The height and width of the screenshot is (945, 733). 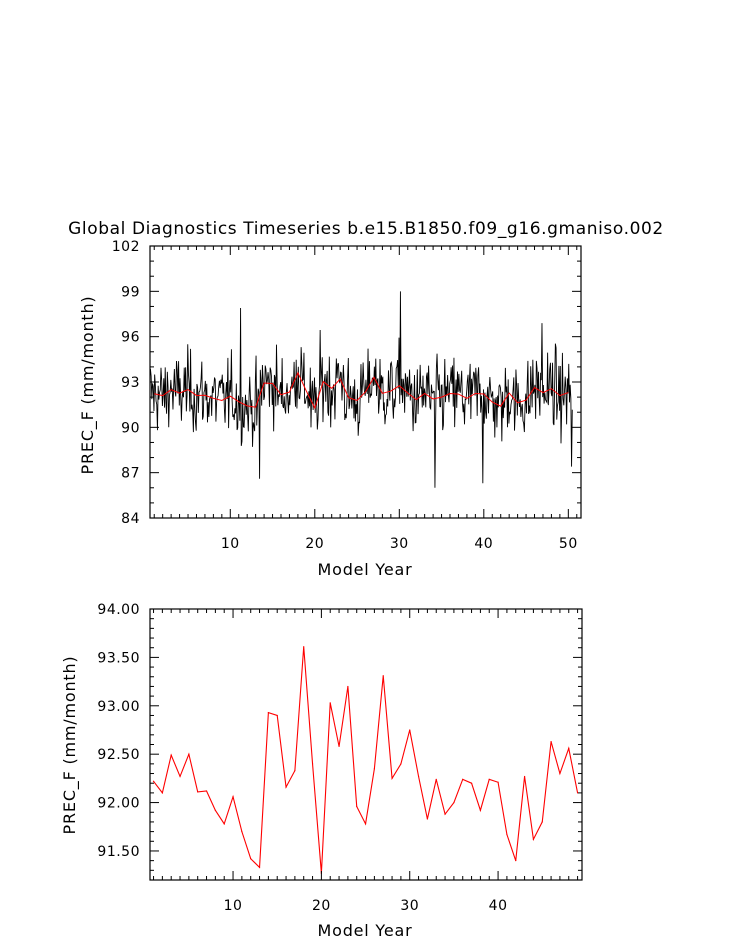 What do you see at coordinates (118, 707) in the screenshot?
I see `y-tick-label: 93.00` at bounding box center [118, 707].